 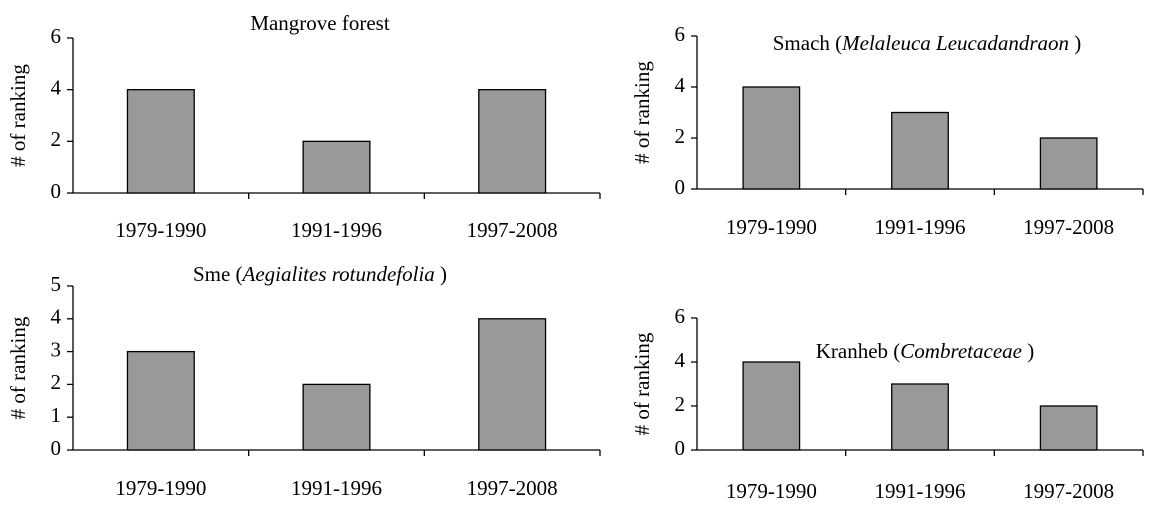 I want to click on title-part: Combretaceae, so click(x=961, y=351).